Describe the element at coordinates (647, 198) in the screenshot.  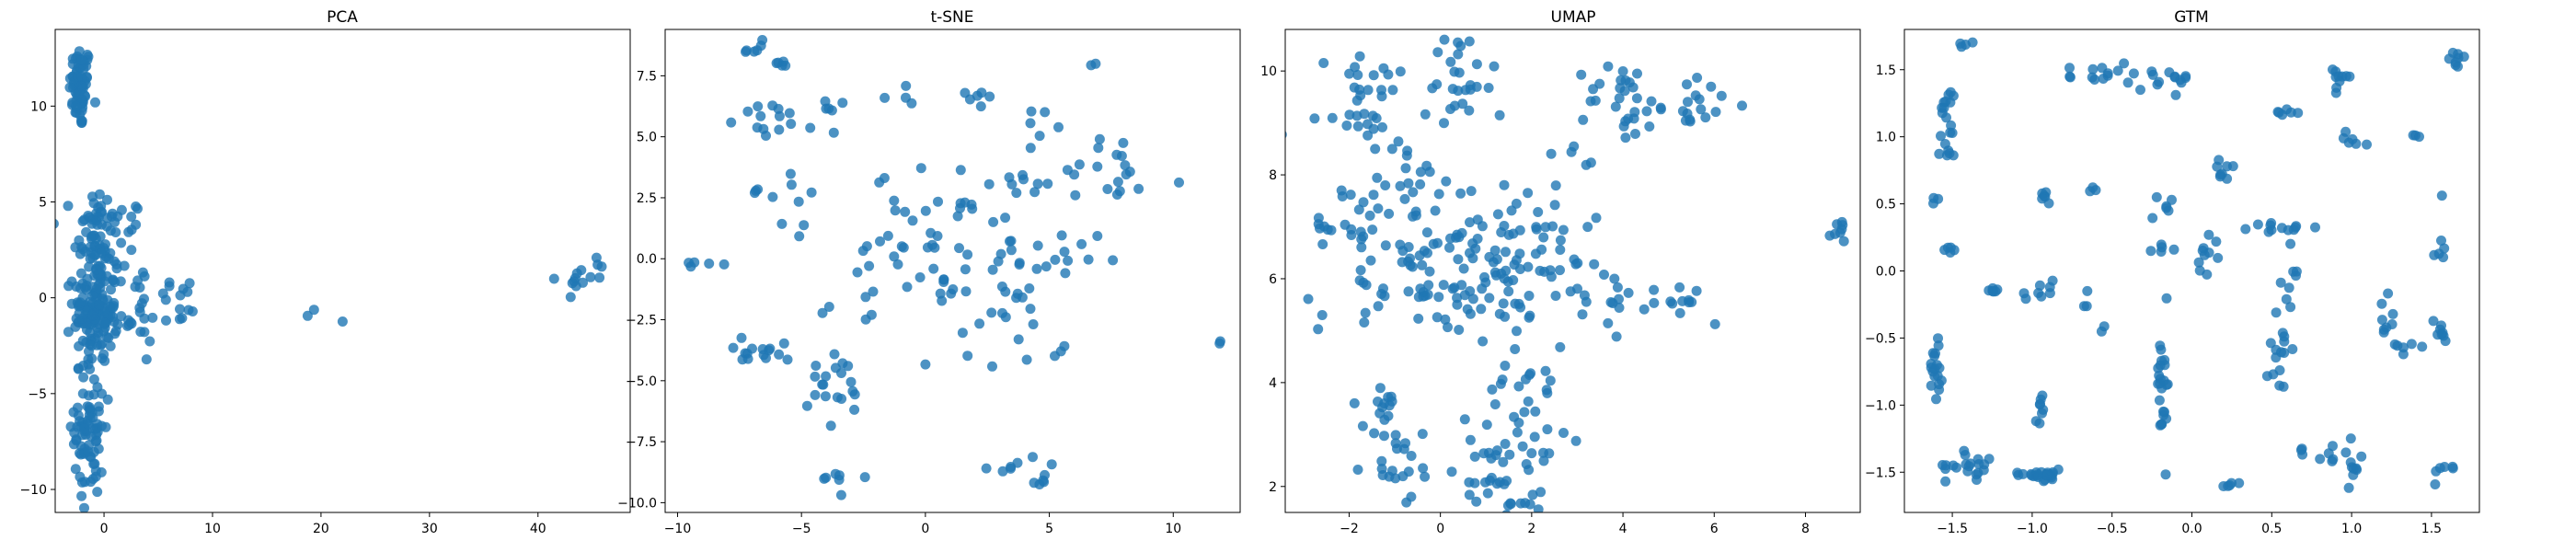
I see `y-tick-label: 2.5` at that location.